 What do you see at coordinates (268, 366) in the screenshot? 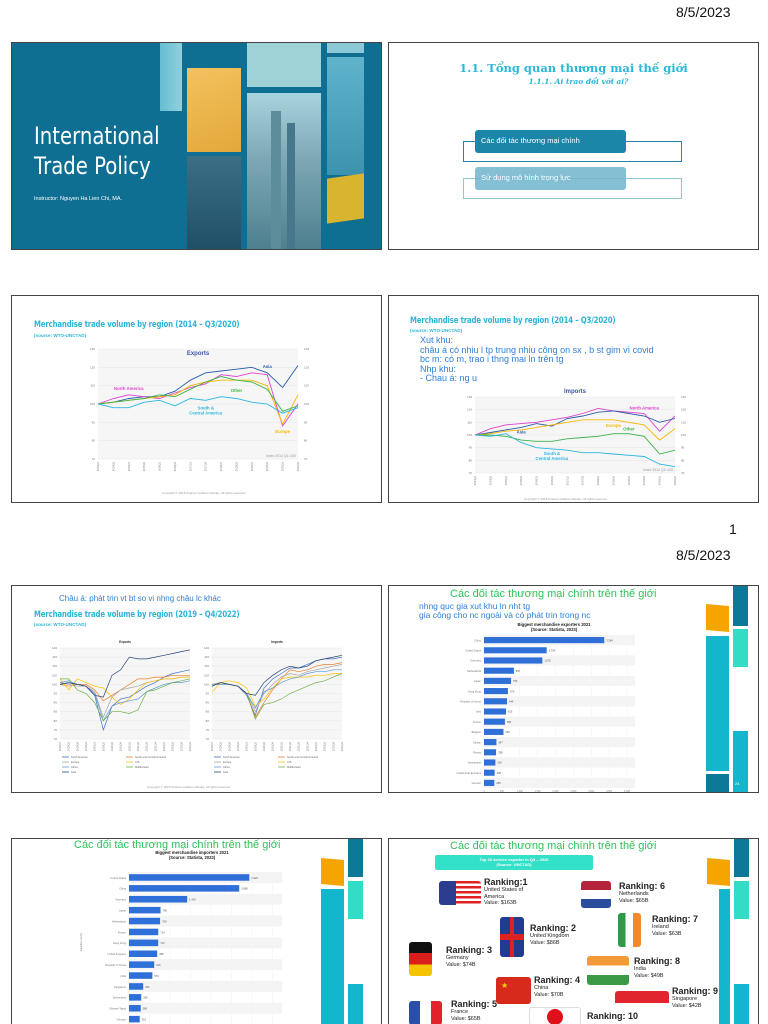
I see `series-label: Asia` at bounding box center [268, 366].